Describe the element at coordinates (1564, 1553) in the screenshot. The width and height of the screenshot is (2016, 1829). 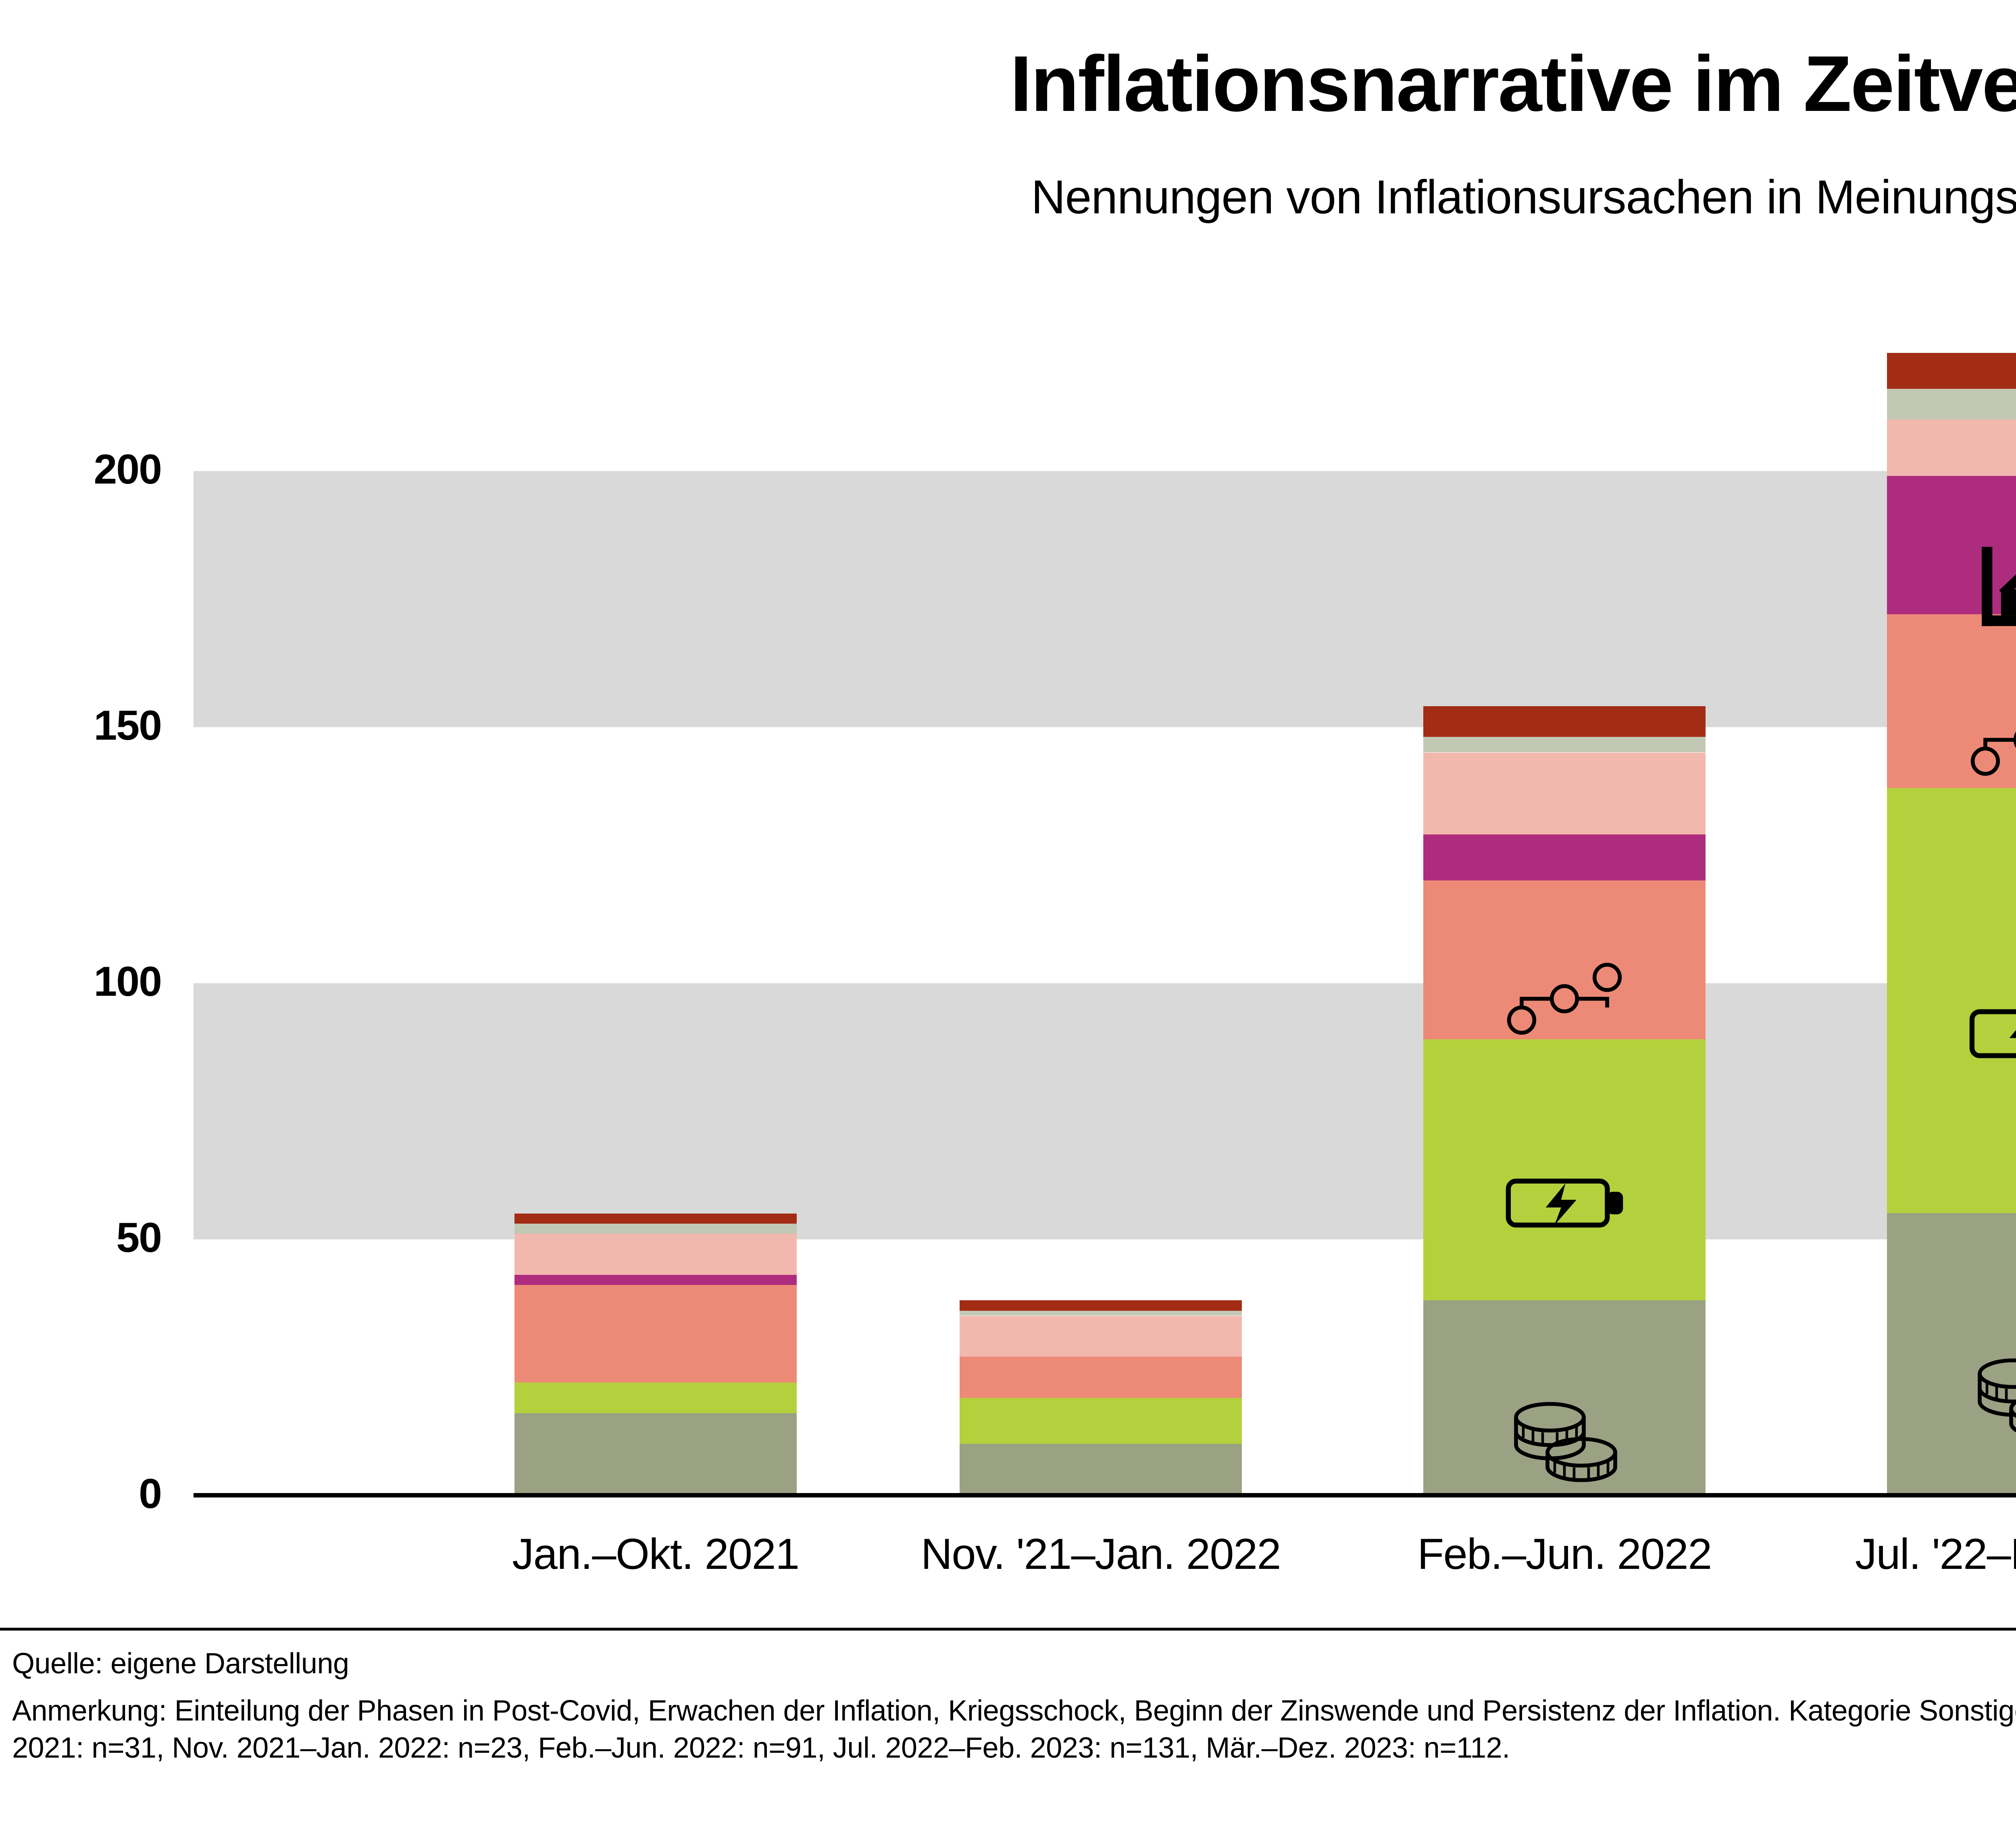
I see `x-tick-label: Feb.–Jun. 2022` at that location.